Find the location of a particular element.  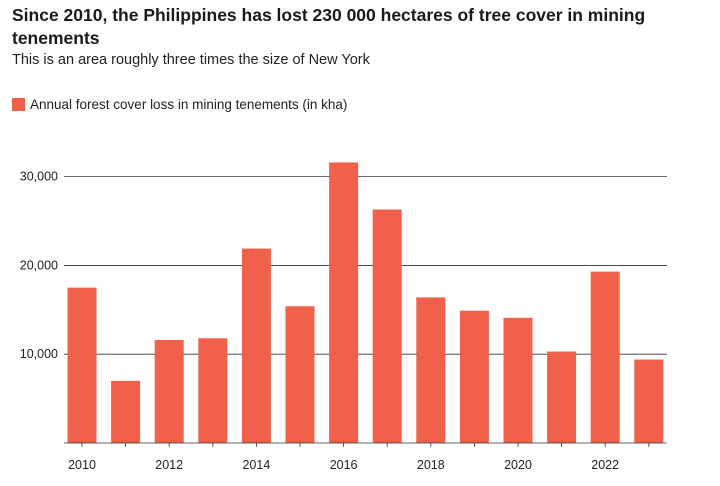

y-tick-label: 20,000 is located at coordinates (39, 265).